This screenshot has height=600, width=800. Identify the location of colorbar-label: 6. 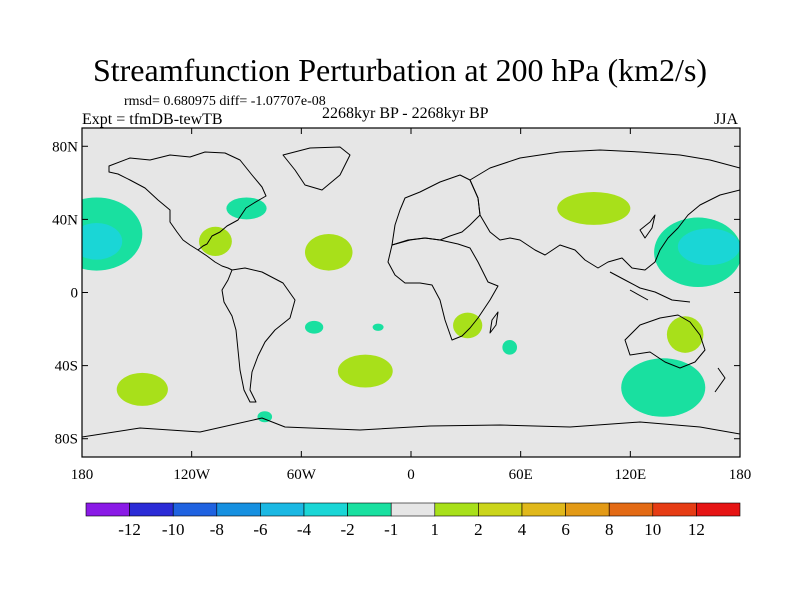
(565, 529).